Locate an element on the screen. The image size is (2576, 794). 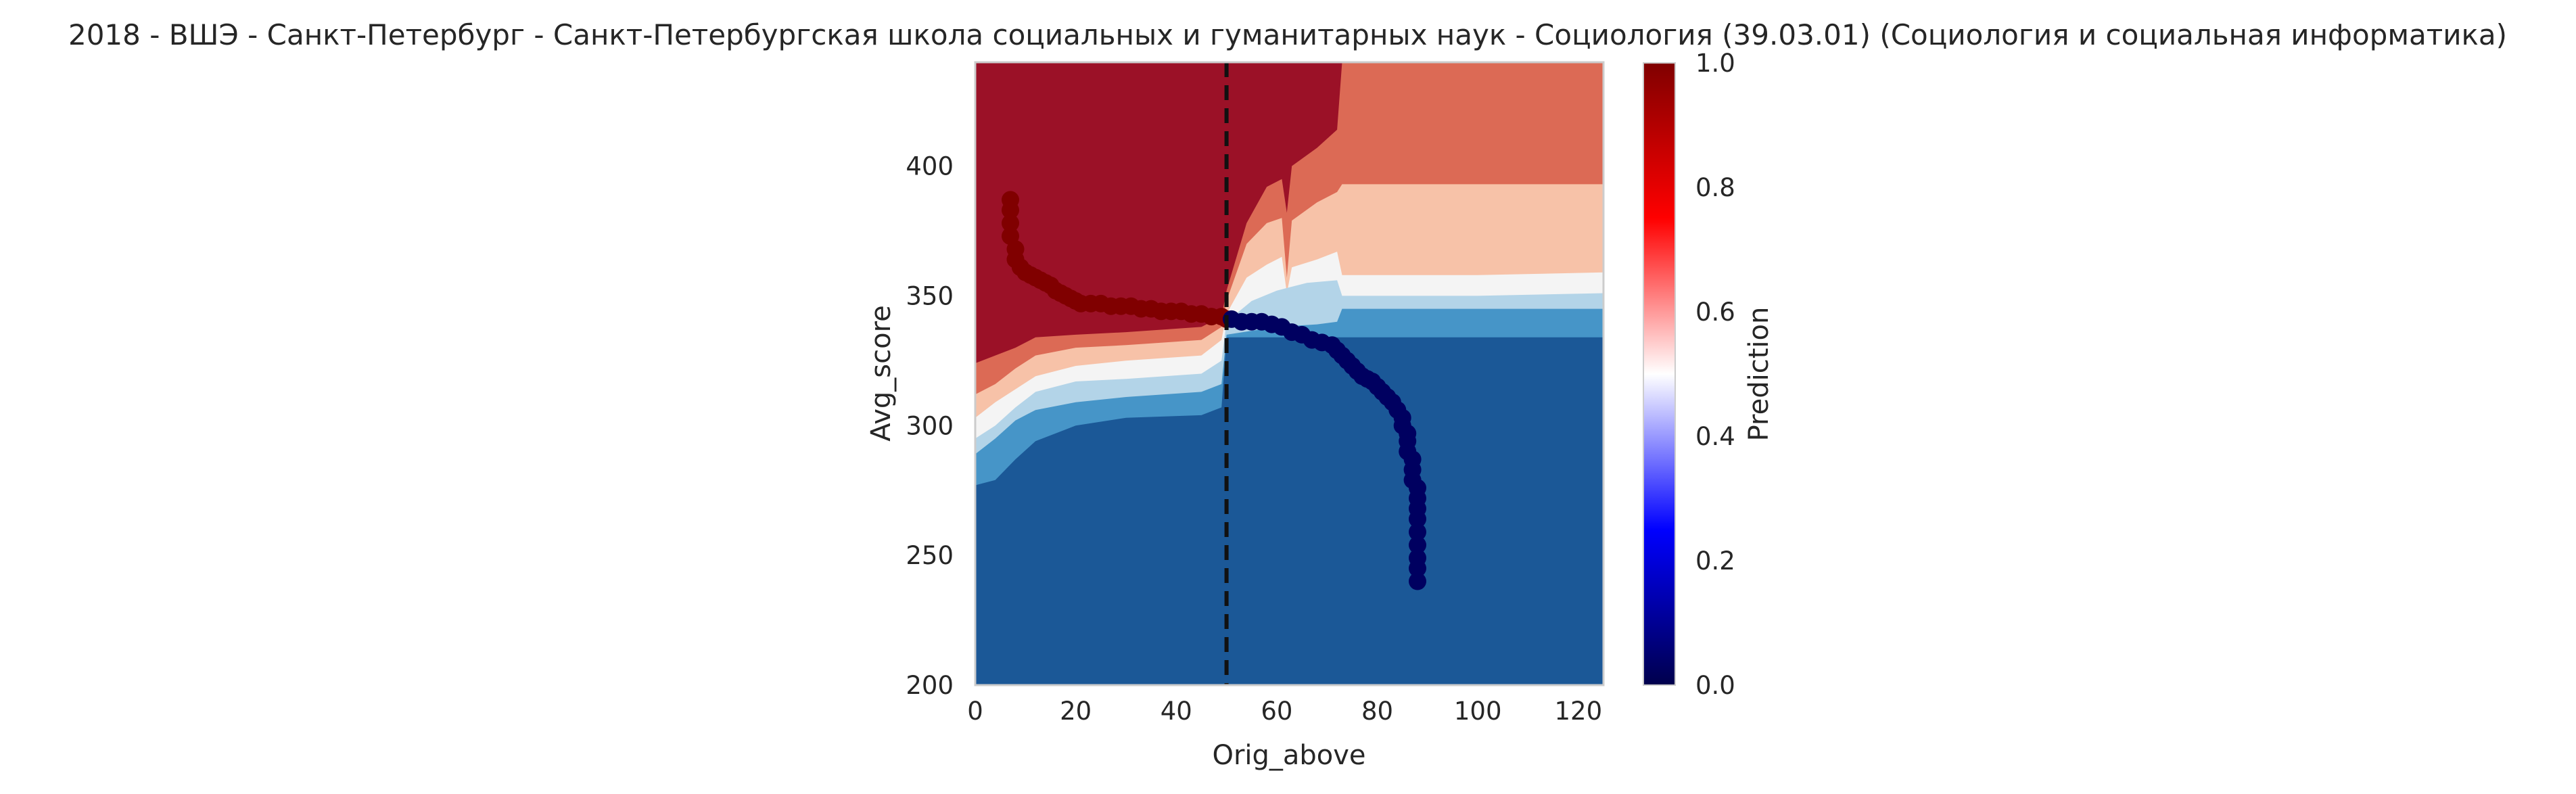
x-tick-label: 80 is located at coordinates (1377, 711).